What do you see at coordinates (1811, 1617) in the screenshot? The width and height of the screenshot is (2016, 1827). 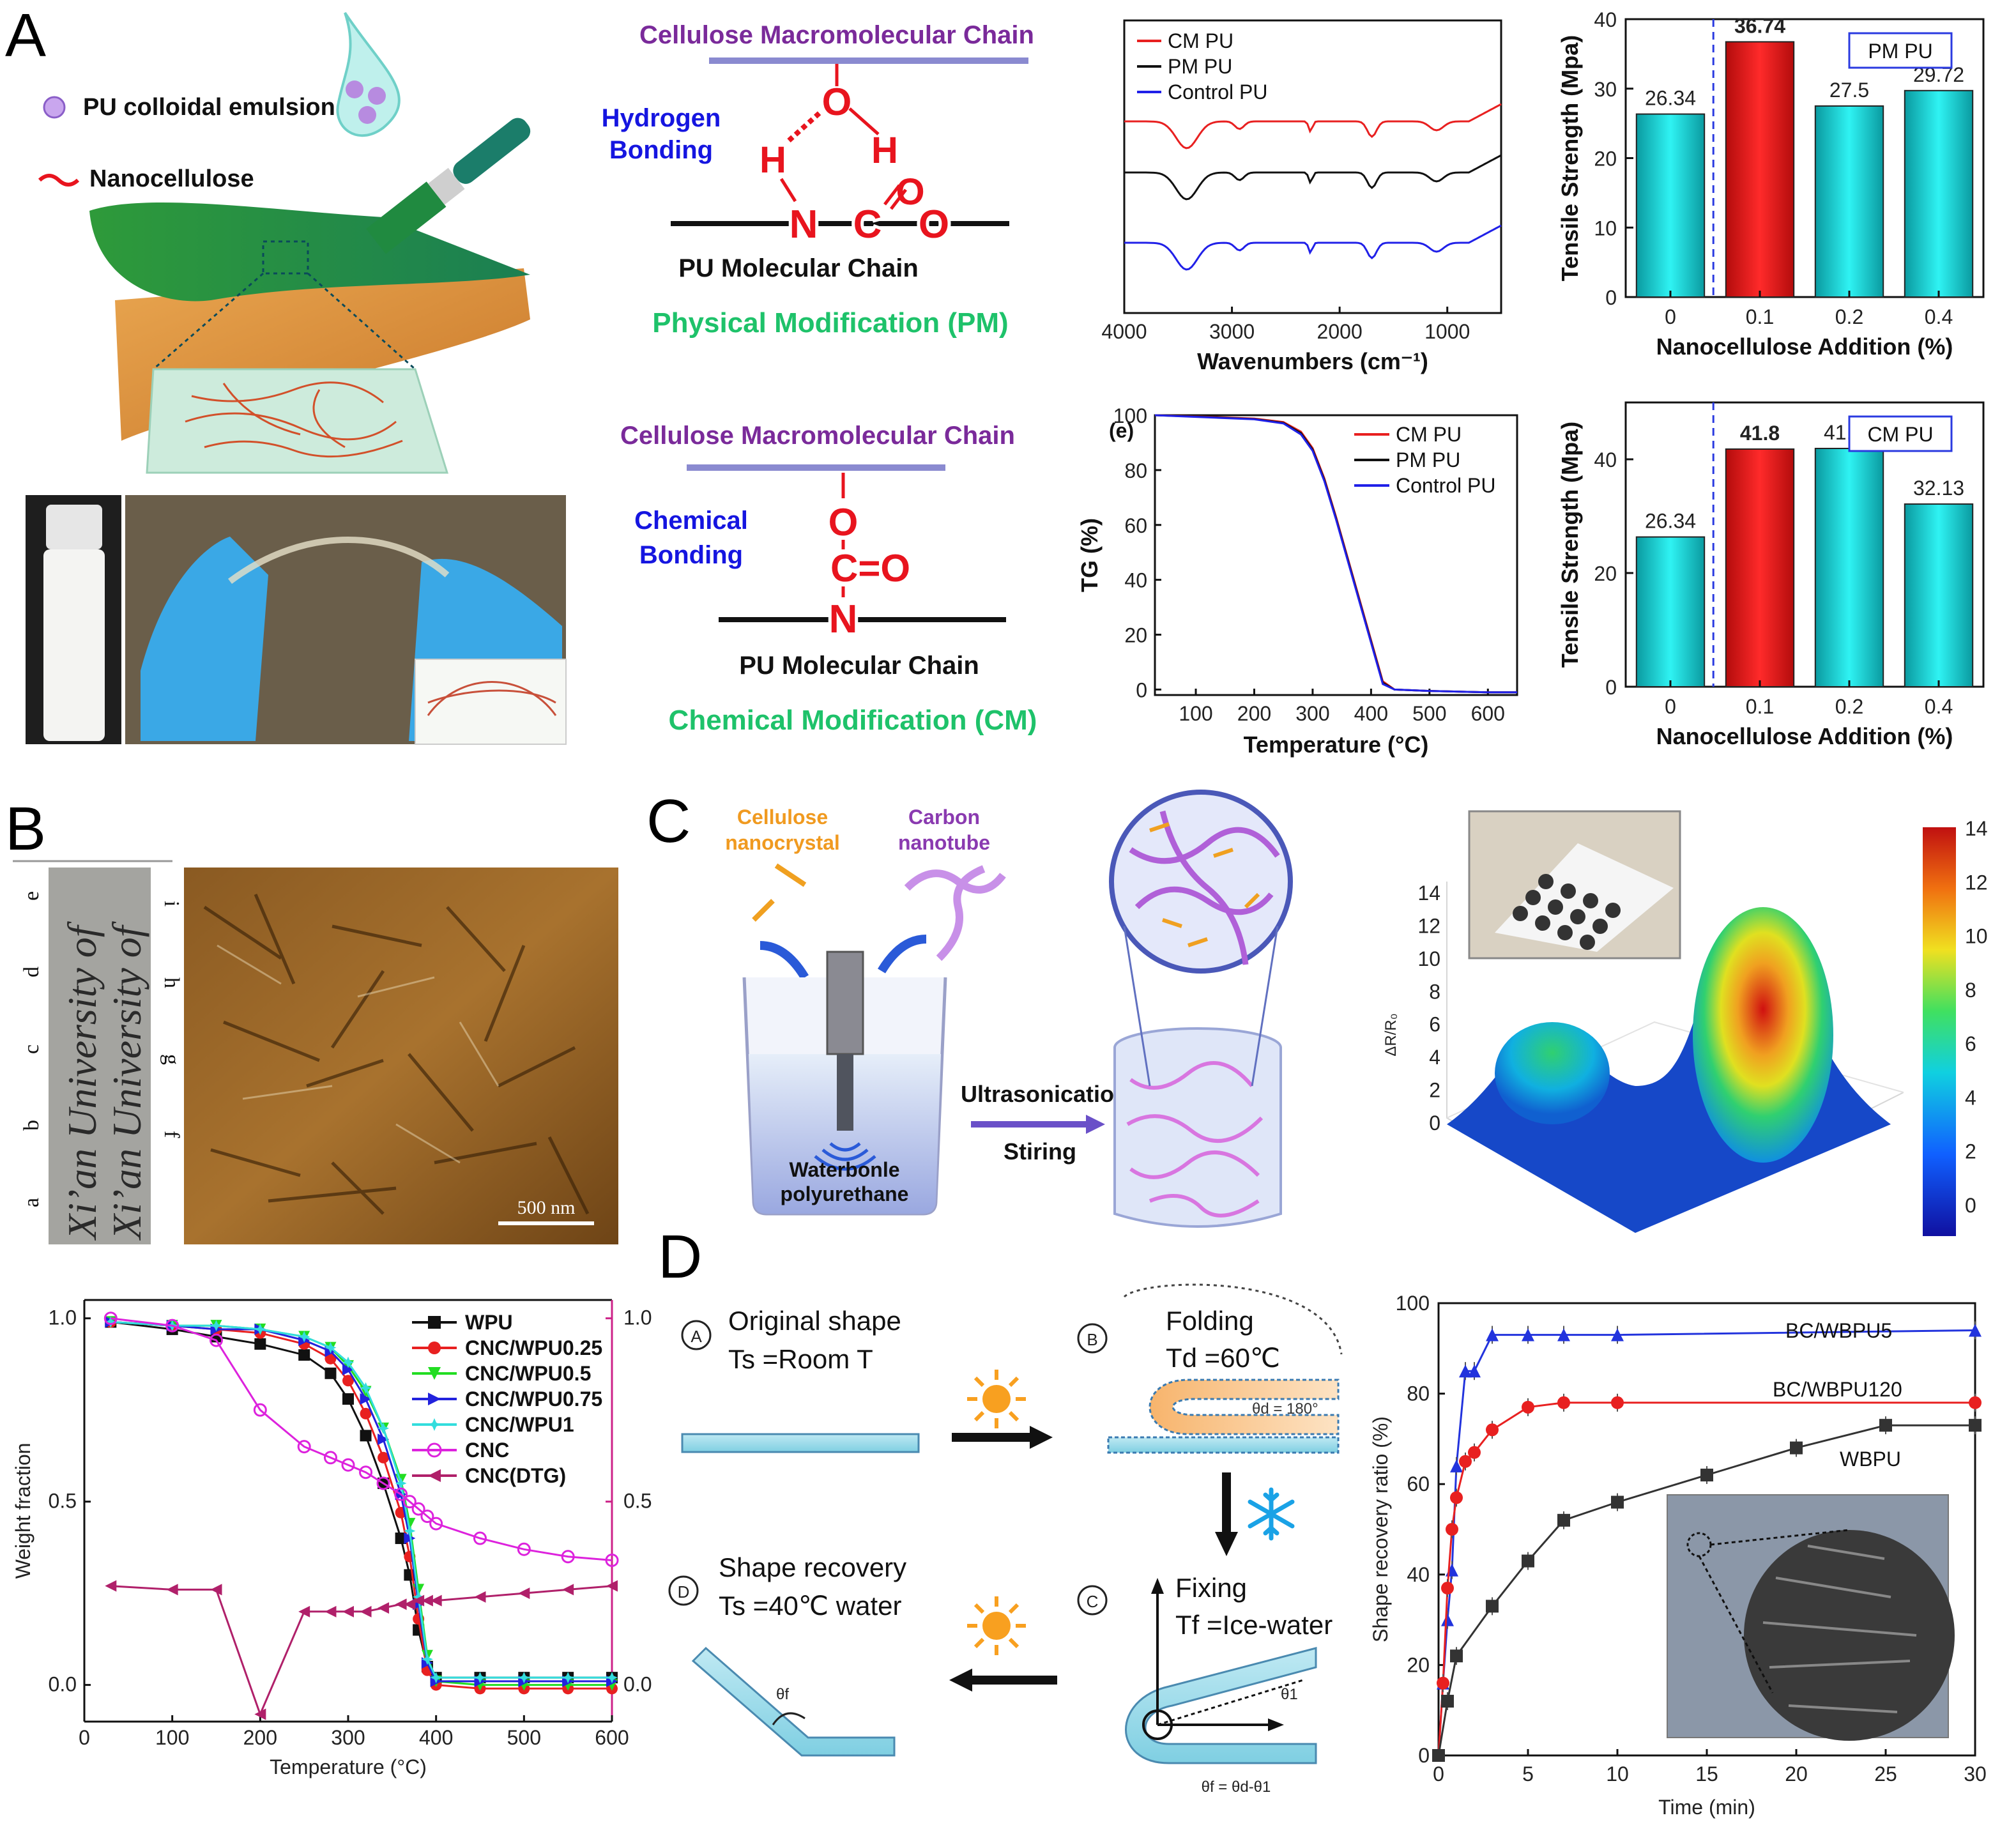 I see `sem-inset` at bounding box center [1811, 1617].